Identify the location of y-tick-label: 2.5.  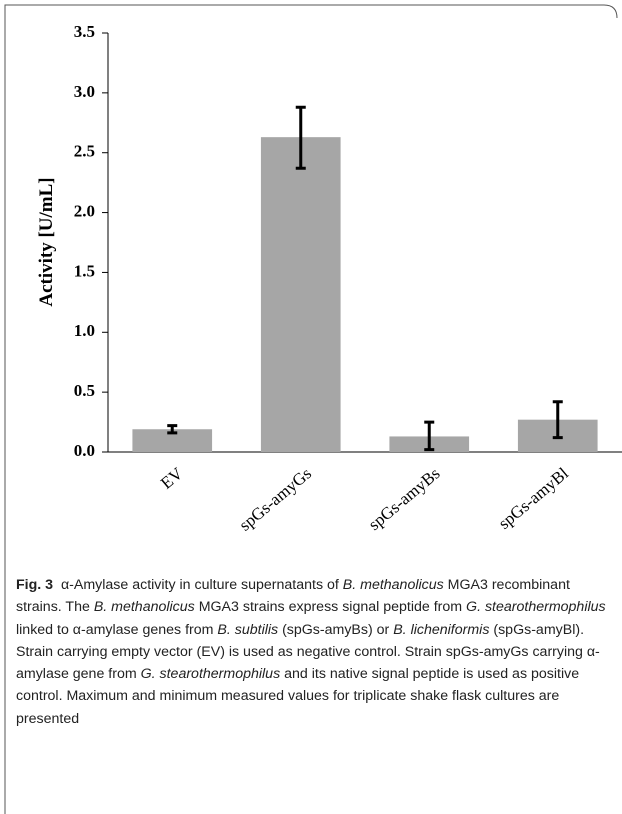
(84, 151).